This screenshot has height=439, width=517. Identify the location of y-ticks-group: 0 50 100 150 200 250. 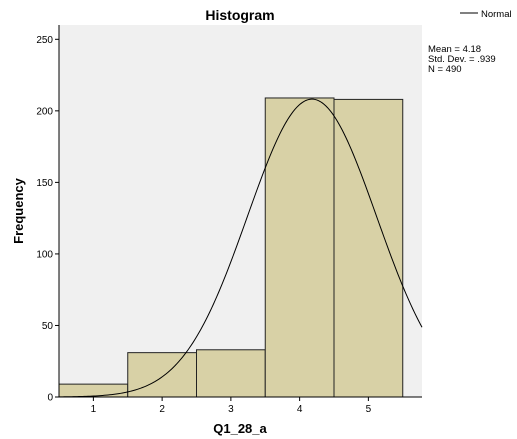
(47, 219).